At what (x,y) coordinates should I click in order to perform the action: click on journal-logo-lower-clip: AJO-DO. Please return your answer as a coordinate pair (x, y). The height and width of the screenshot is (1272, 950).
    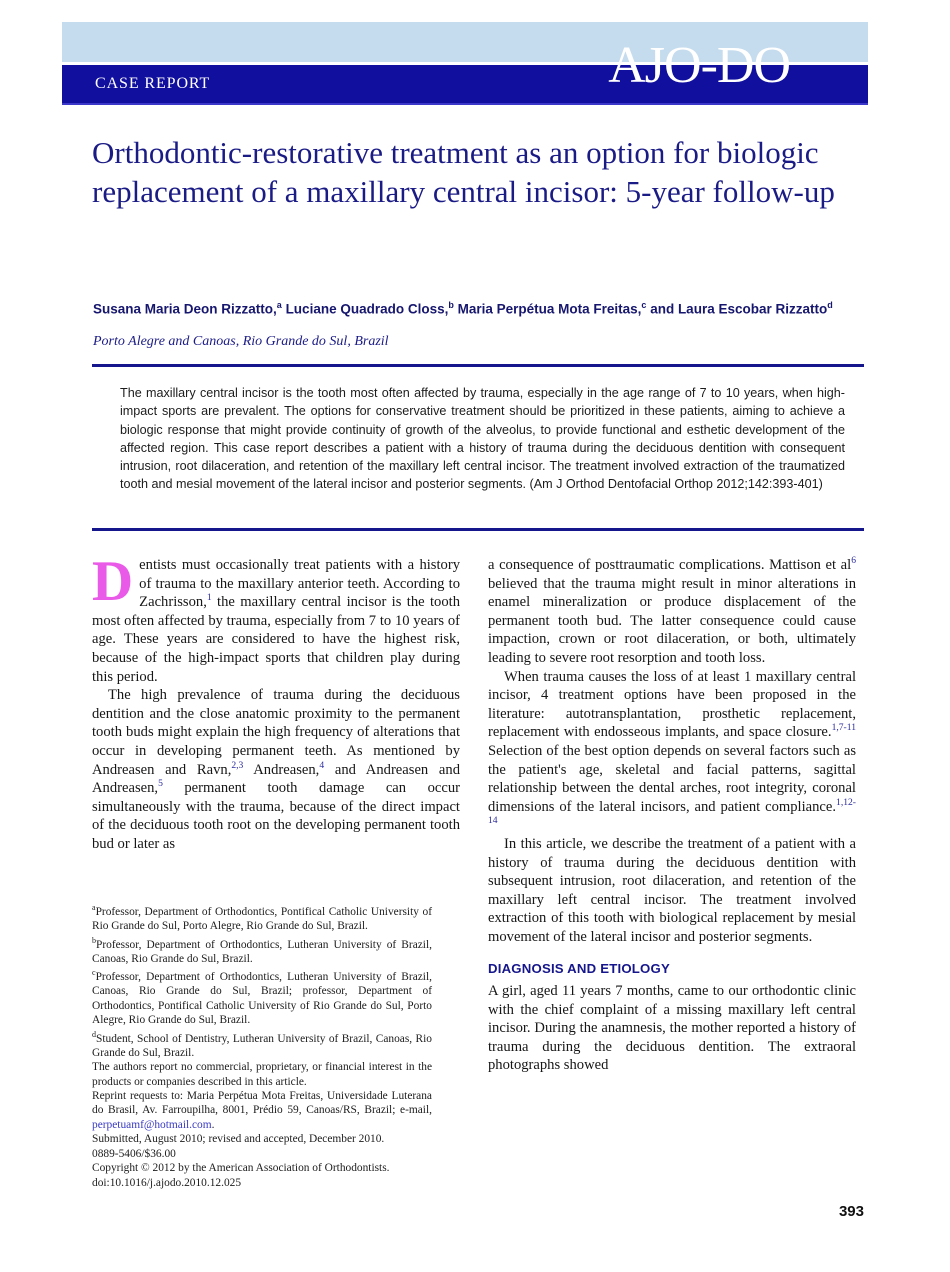
    Looking at the image, I should click on (465, 84).